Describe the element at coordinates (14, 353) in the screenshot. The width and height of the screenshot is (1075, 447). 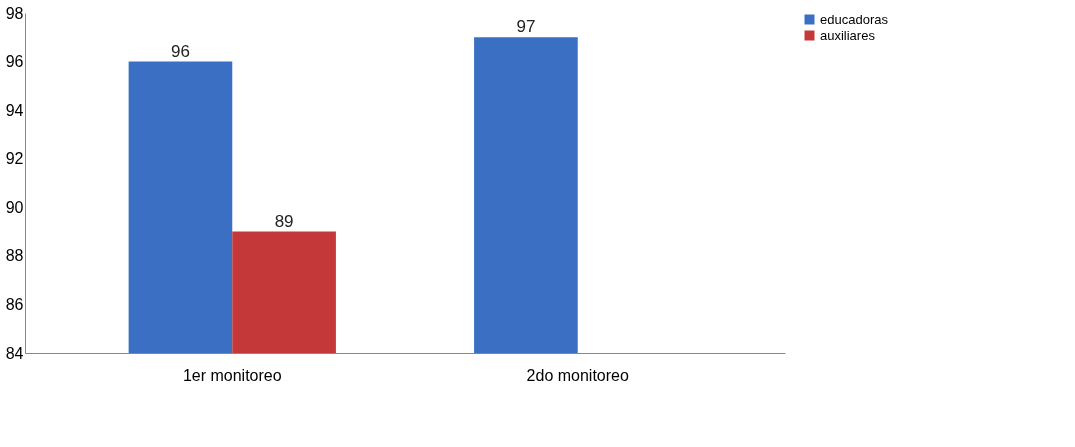
I see `y-tick-label: 84` at that location.